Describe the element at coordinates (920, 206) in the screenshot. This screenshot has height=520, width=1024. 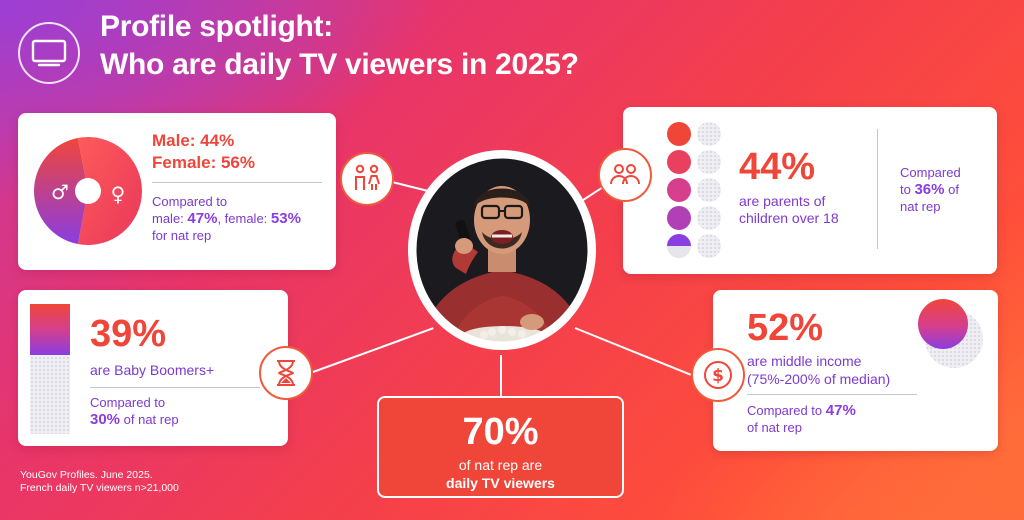
I see `parents-compared-line3: nat rep` at that location.